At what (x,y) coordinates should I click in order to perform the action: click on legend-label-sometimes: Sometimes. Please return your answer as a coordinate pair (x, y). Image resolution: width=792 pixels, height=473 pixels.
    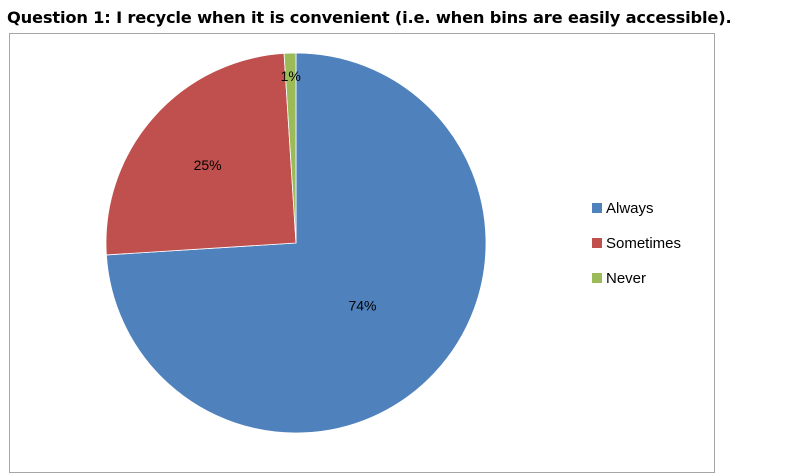
    Looking at the image, I should click on (643, 243).